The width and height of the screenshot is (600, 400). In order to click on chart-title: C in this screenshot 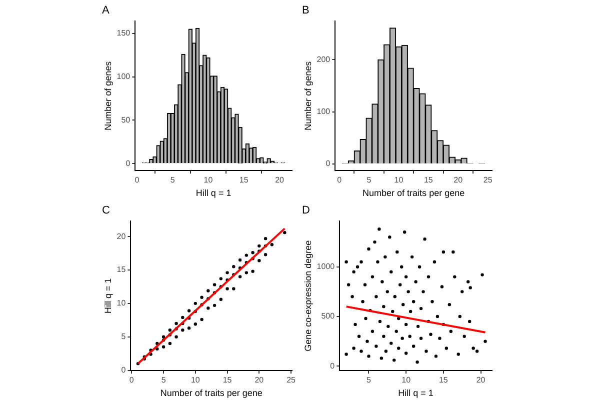, I will do `click(106, 210)`.